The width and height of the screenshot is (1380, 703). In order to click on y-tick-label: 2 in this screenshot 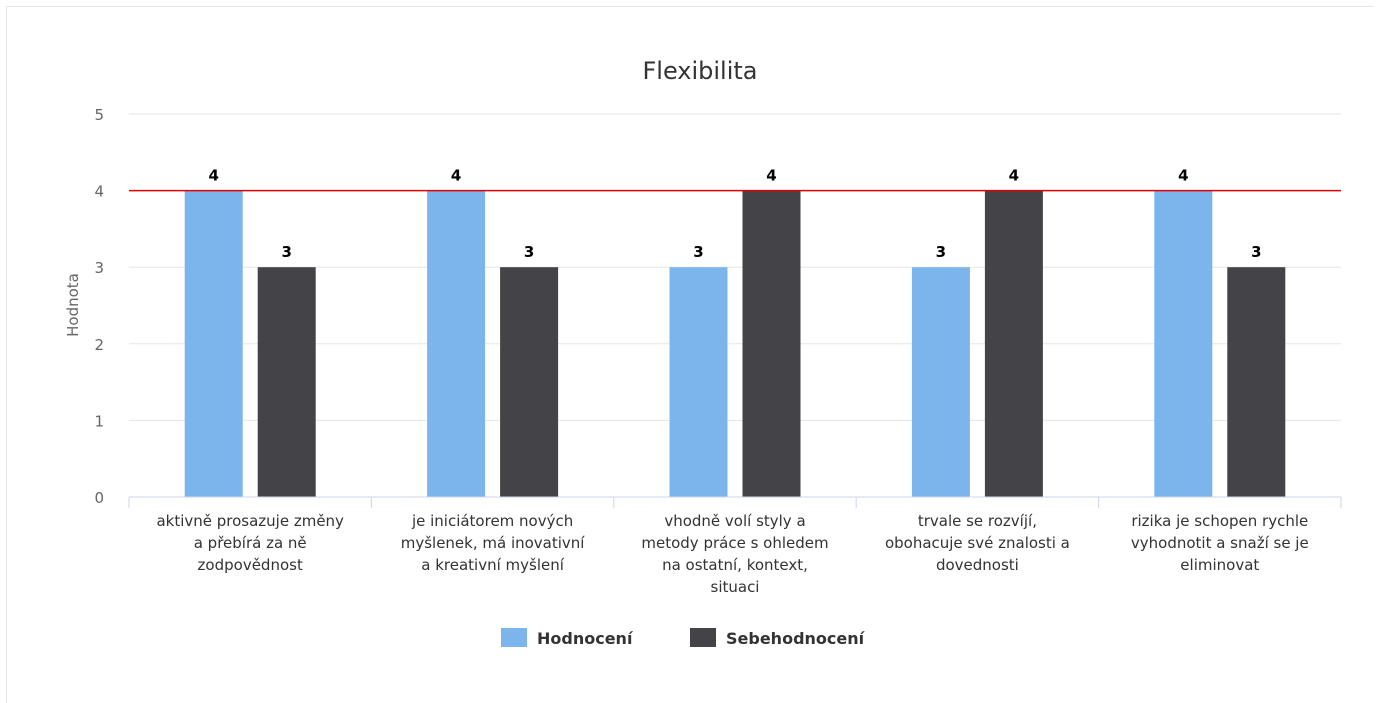, I will do `click(99, 345)`.